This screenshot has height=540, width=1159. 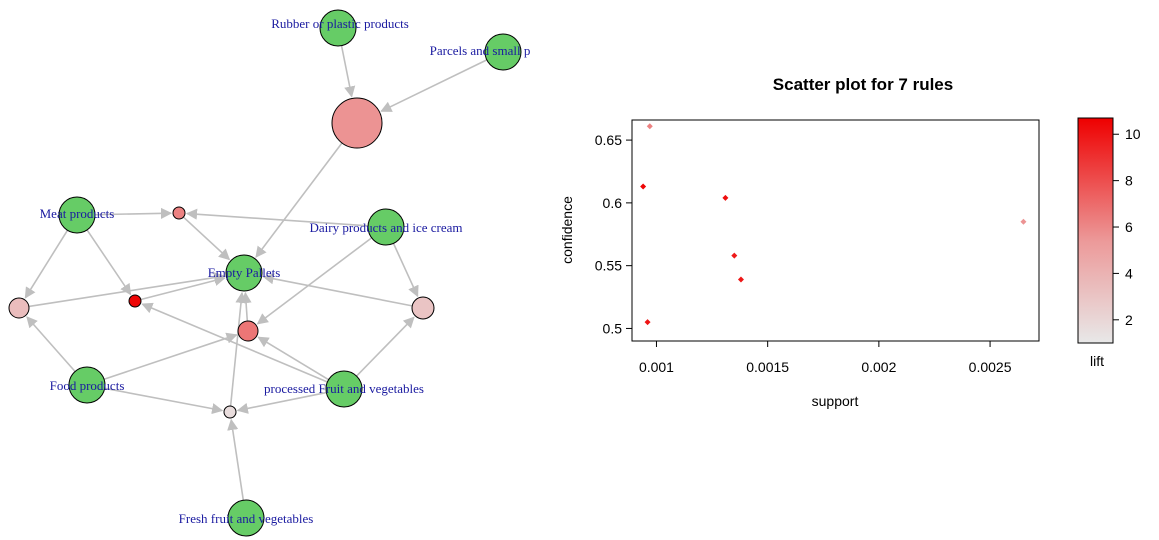 What do you see at coordinates (608, 140) in the screenshot?
I see `y-tick-label: 0.65` at bounding box center [608, 140].